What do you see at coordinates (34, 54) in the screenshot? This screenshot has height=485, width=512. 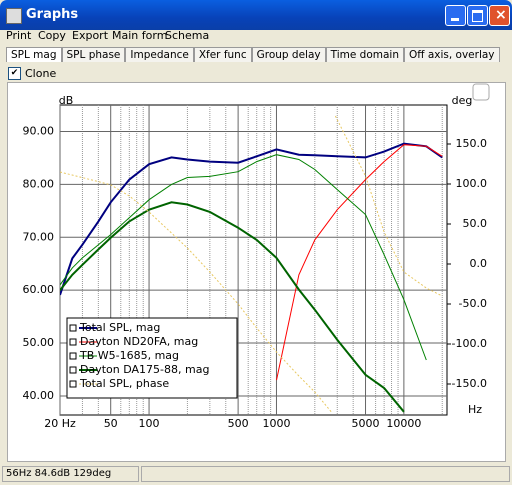 I see `tab: SPL mag` at bounding box center [34, 54].